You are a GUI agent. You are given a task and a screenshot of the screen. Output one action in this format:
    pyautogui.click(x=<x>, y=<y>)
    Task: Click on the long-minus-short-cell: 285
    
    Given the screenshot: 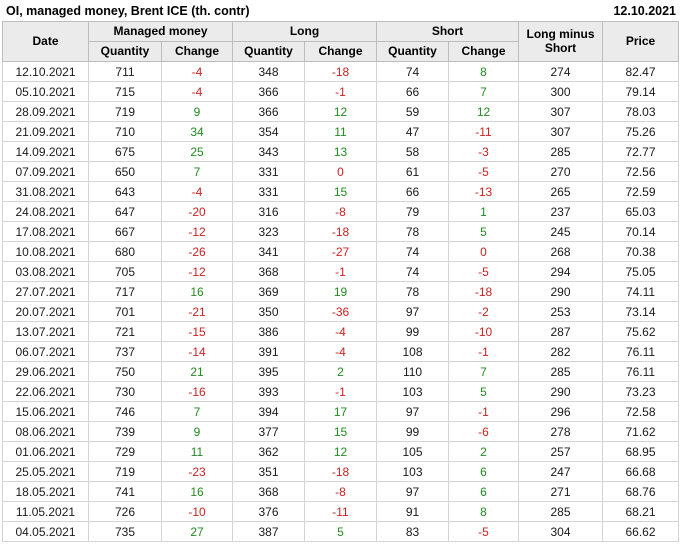 What is the action you would take?
    pyautogui.click(x=561, y=151)
    